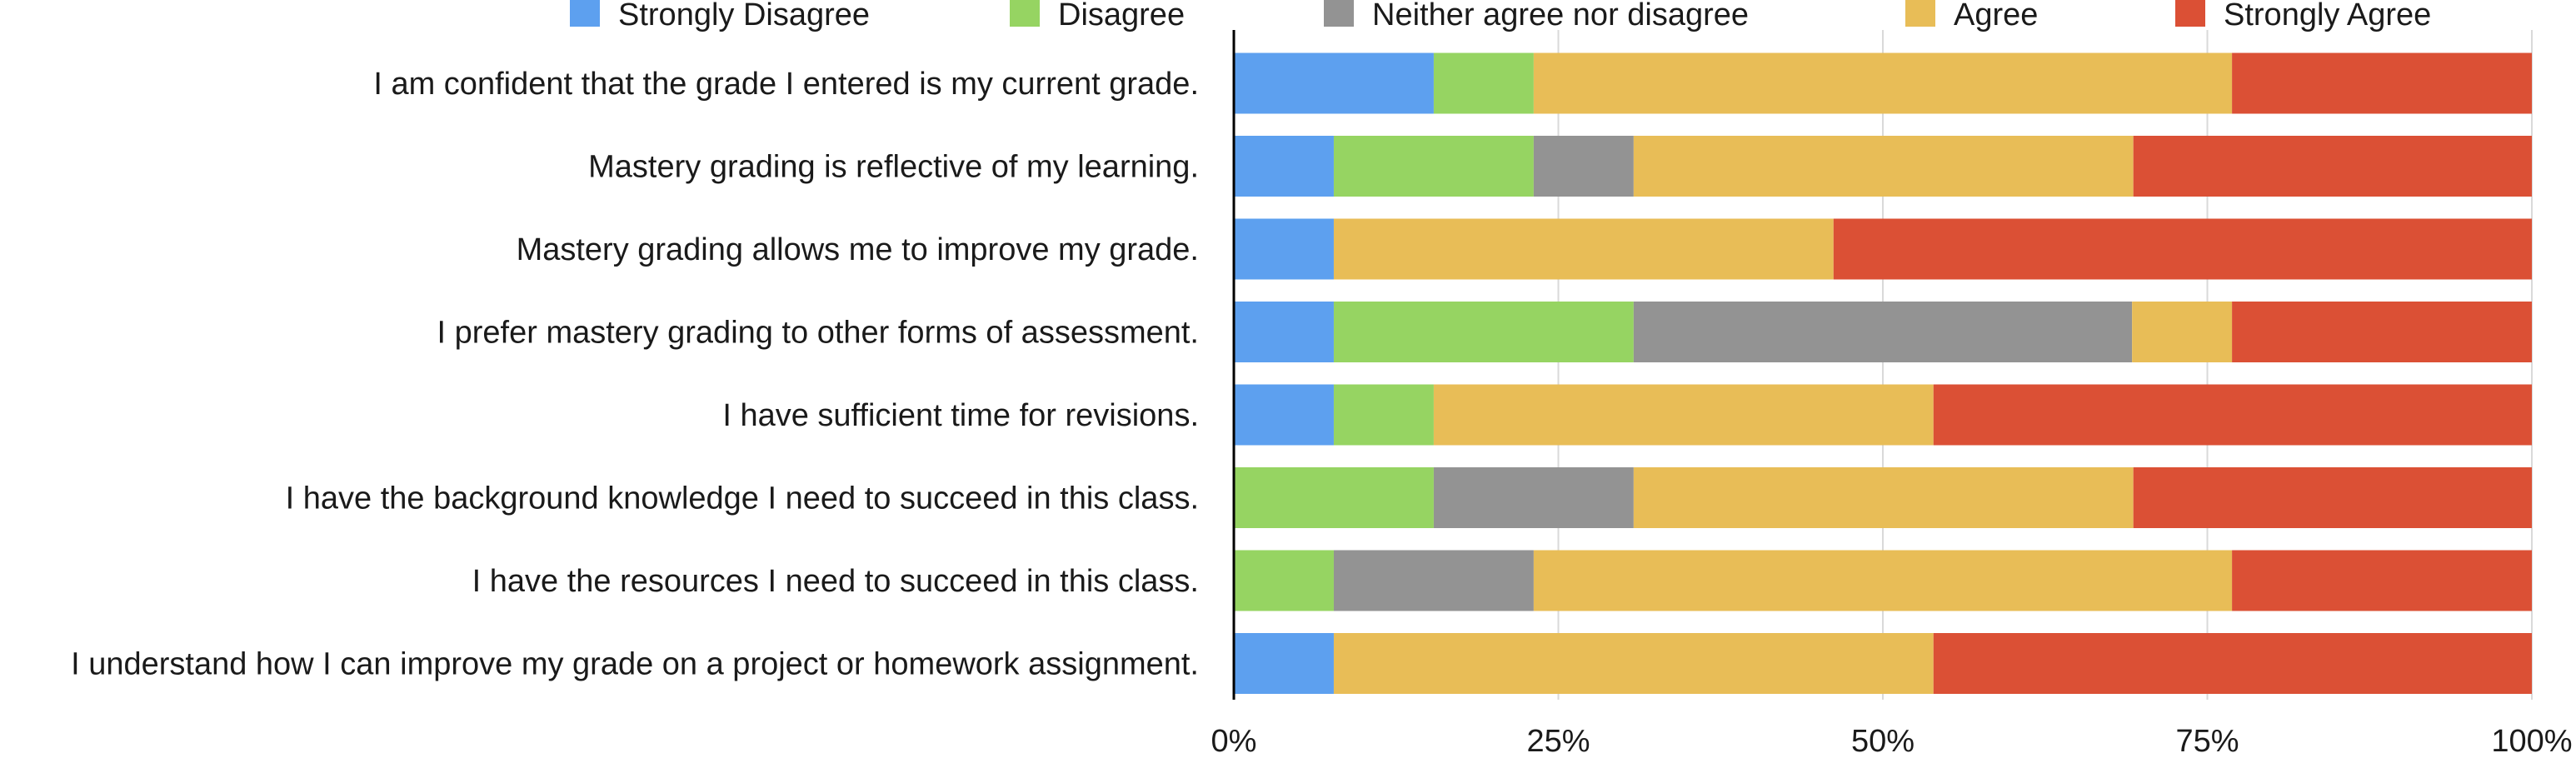 The width and height of the screenshot is (2576, 768). Describe the element at coordinates (1883, 741) in the screenshot. I see `x-tick-label: 50%` at that location.